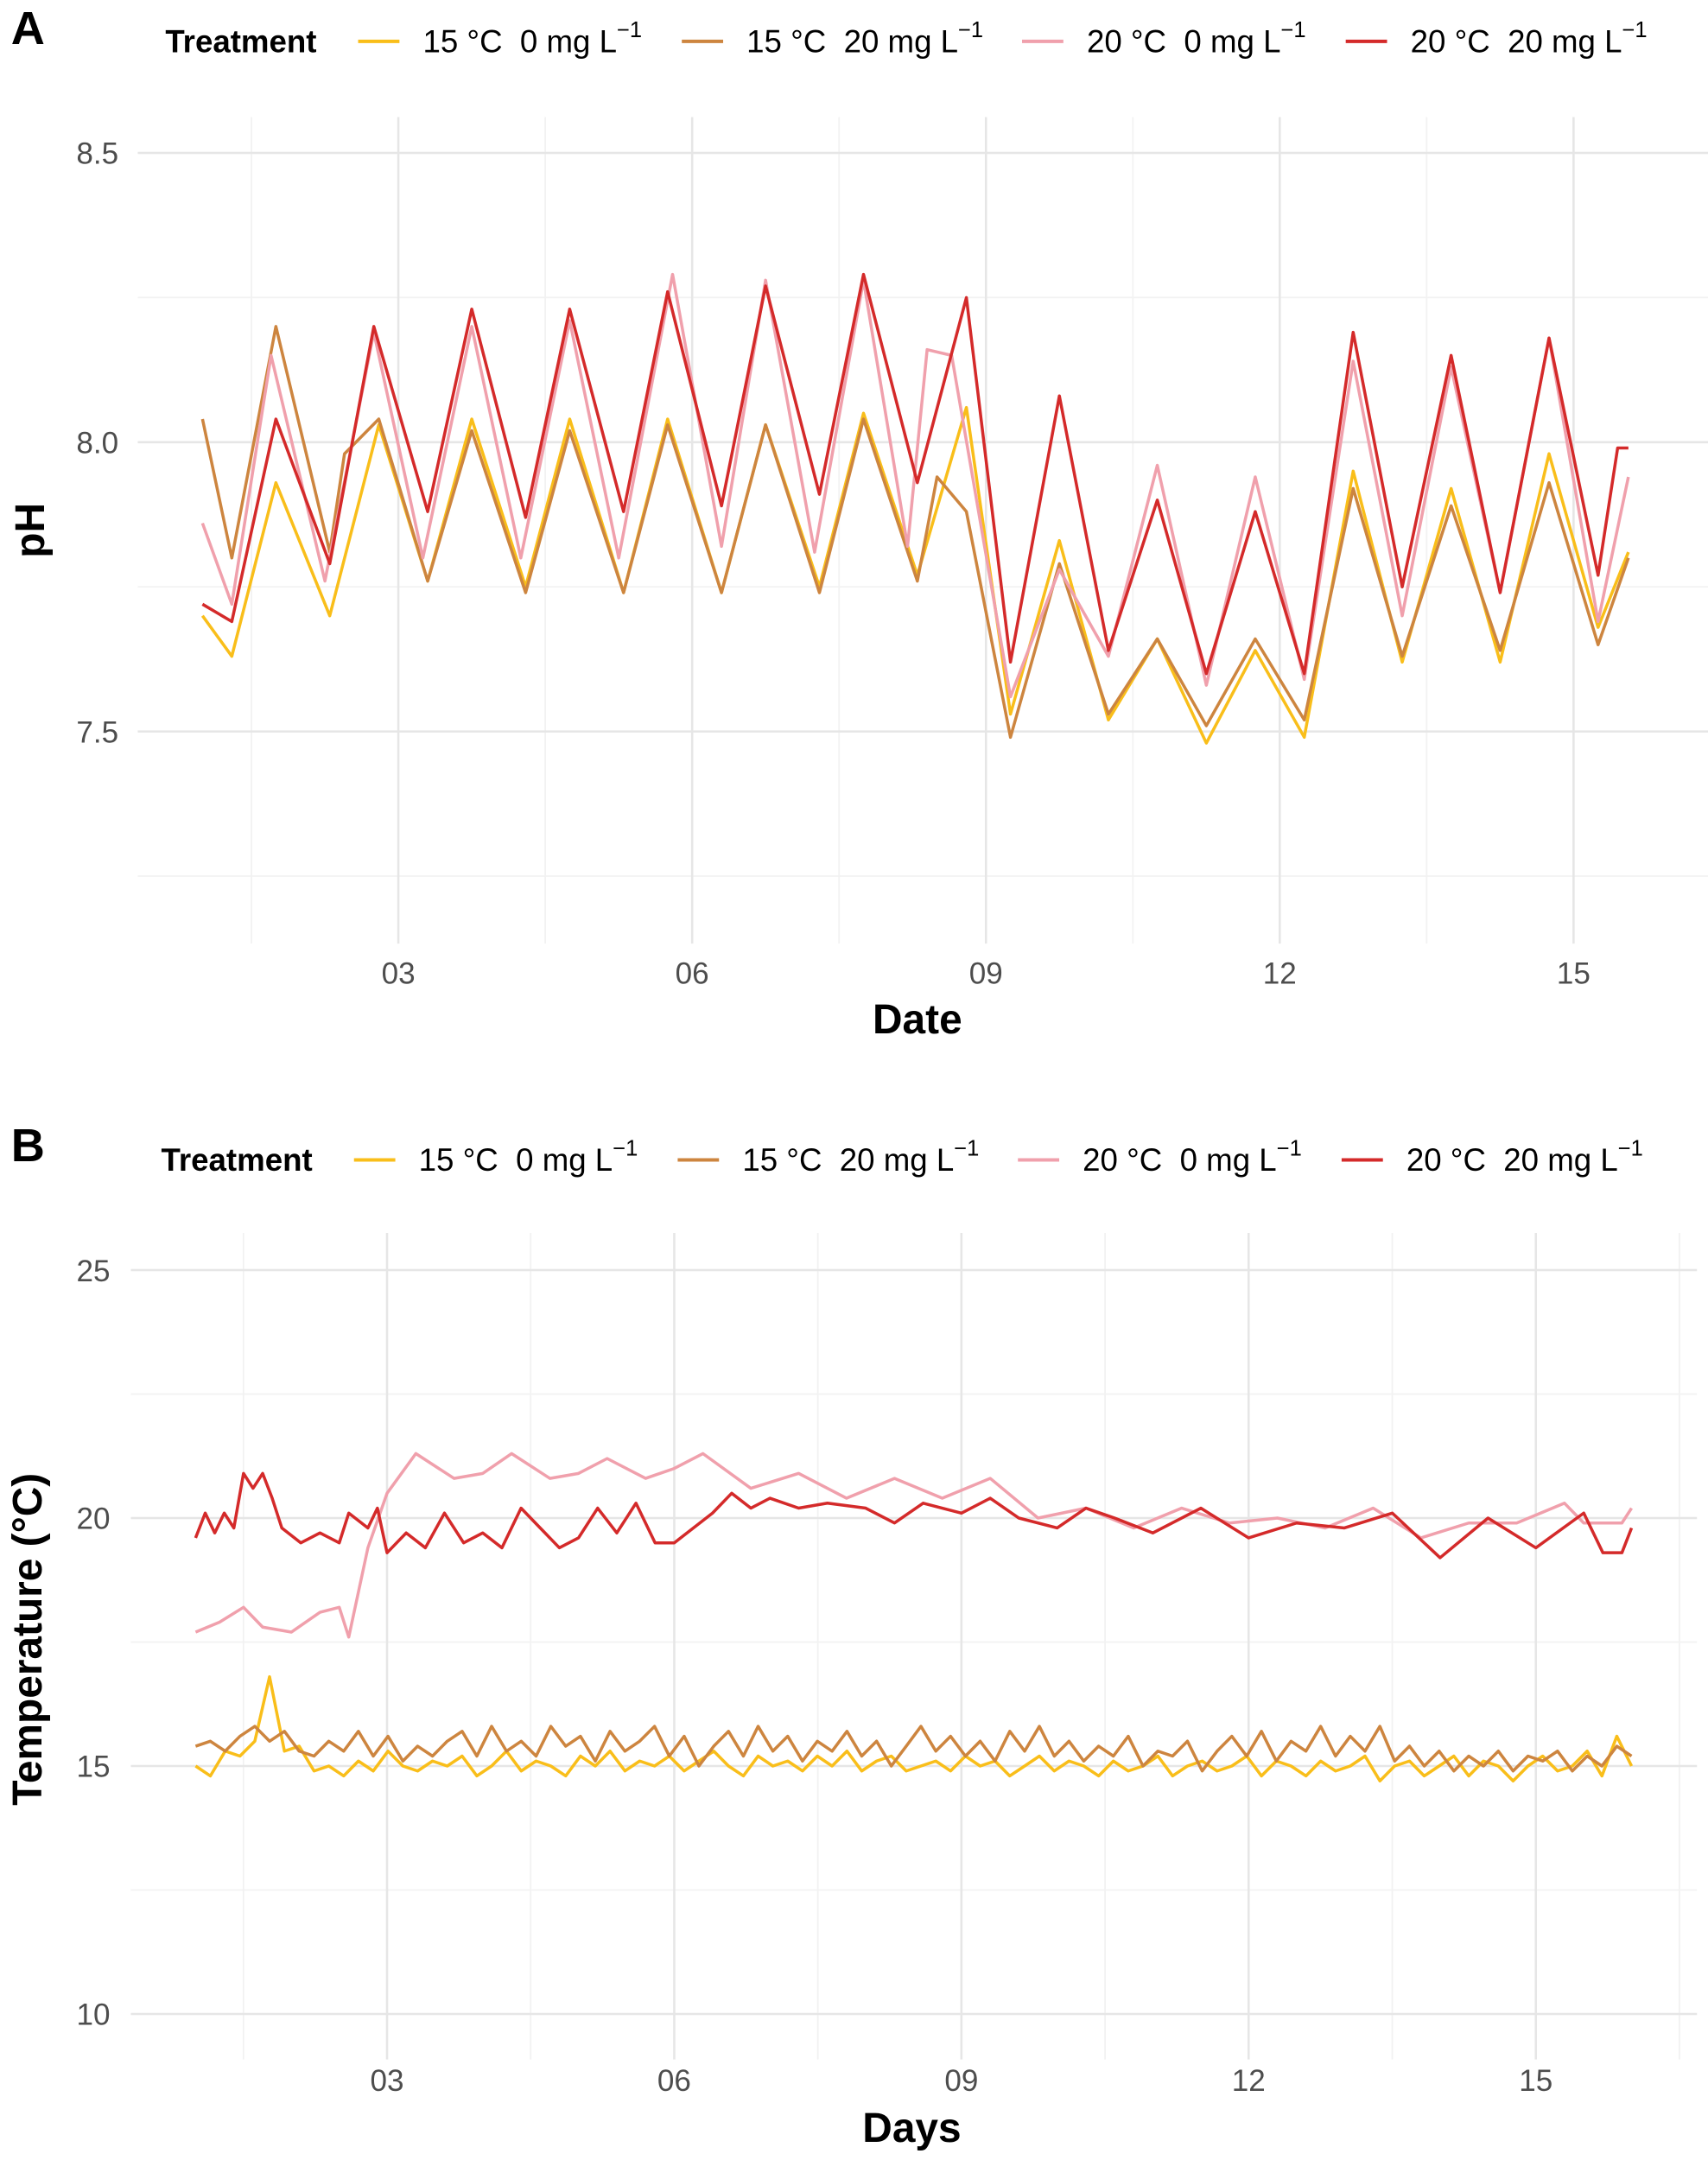 The width and height of the screenshot is (1708, 2160). I want to click on y-tick-label: 10, so click(94, 2015).